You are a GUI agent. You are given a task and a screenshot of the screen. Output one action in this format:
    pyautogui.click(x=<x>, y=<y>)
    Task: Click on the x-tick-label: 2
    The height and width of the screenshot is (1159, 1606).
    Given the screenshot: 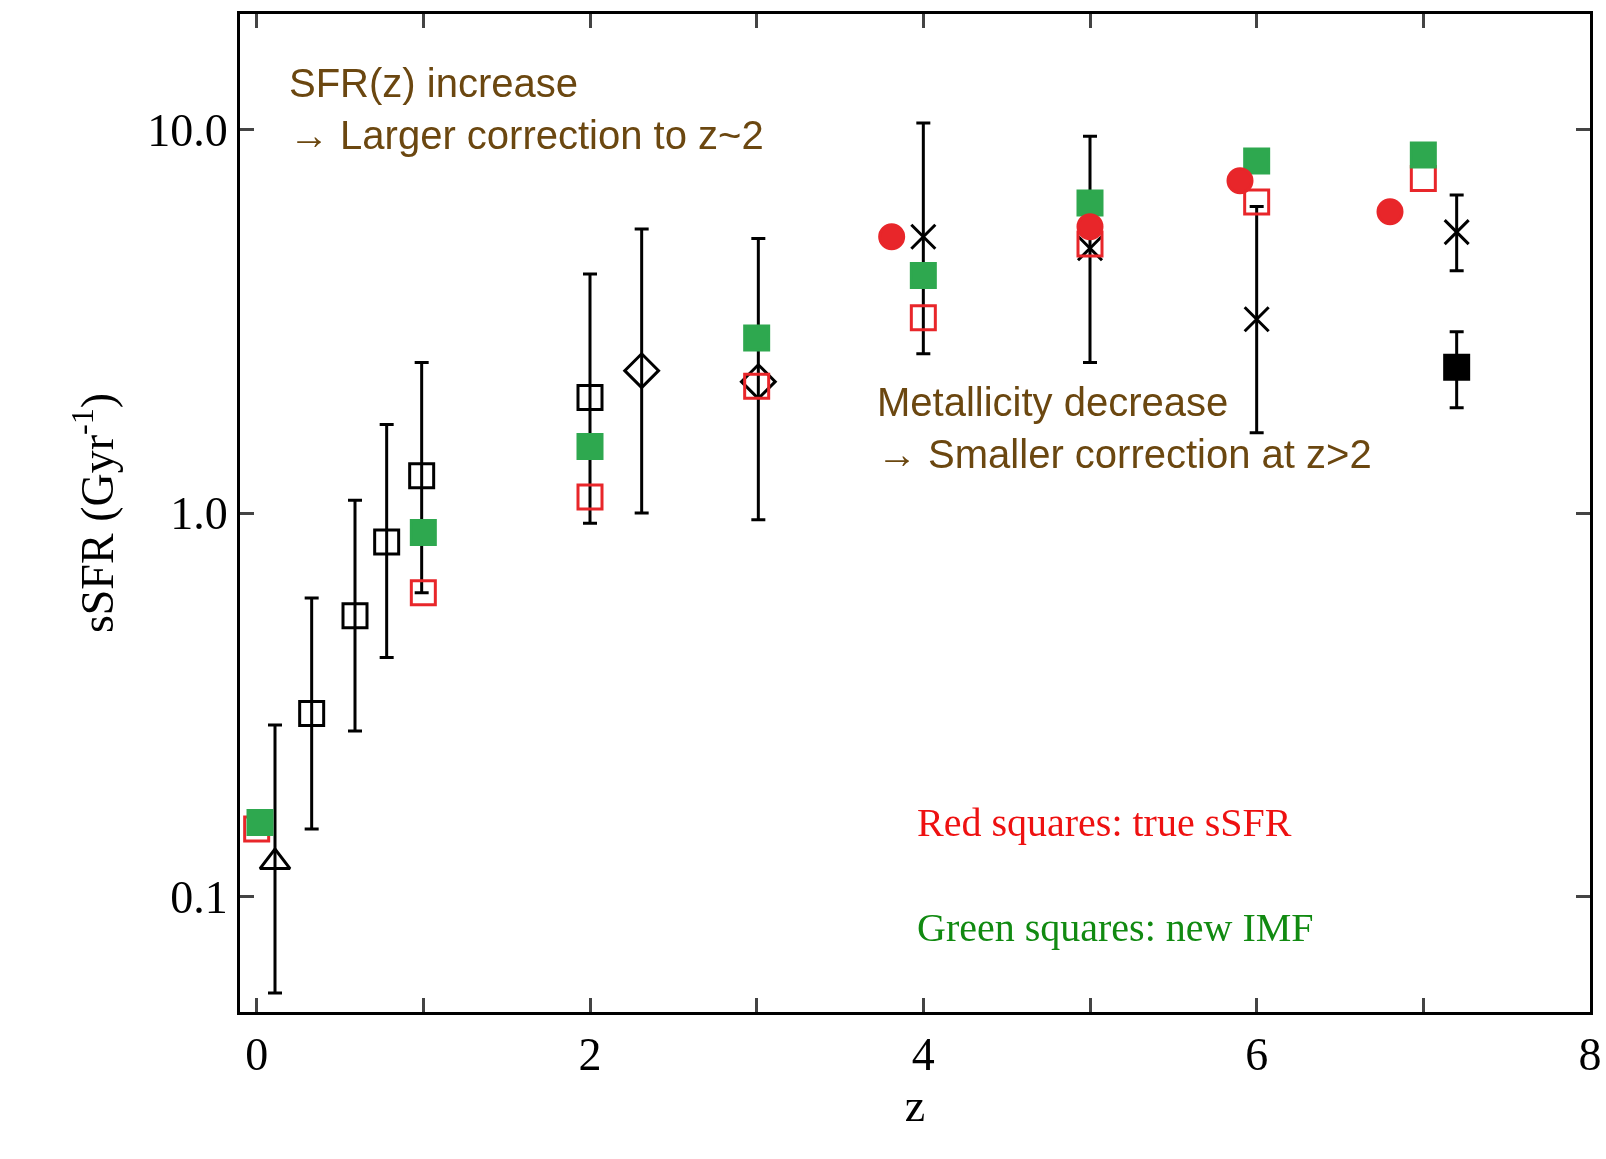 What is the action you would take?
    pyautogui.click(x=590, y=1055)
    